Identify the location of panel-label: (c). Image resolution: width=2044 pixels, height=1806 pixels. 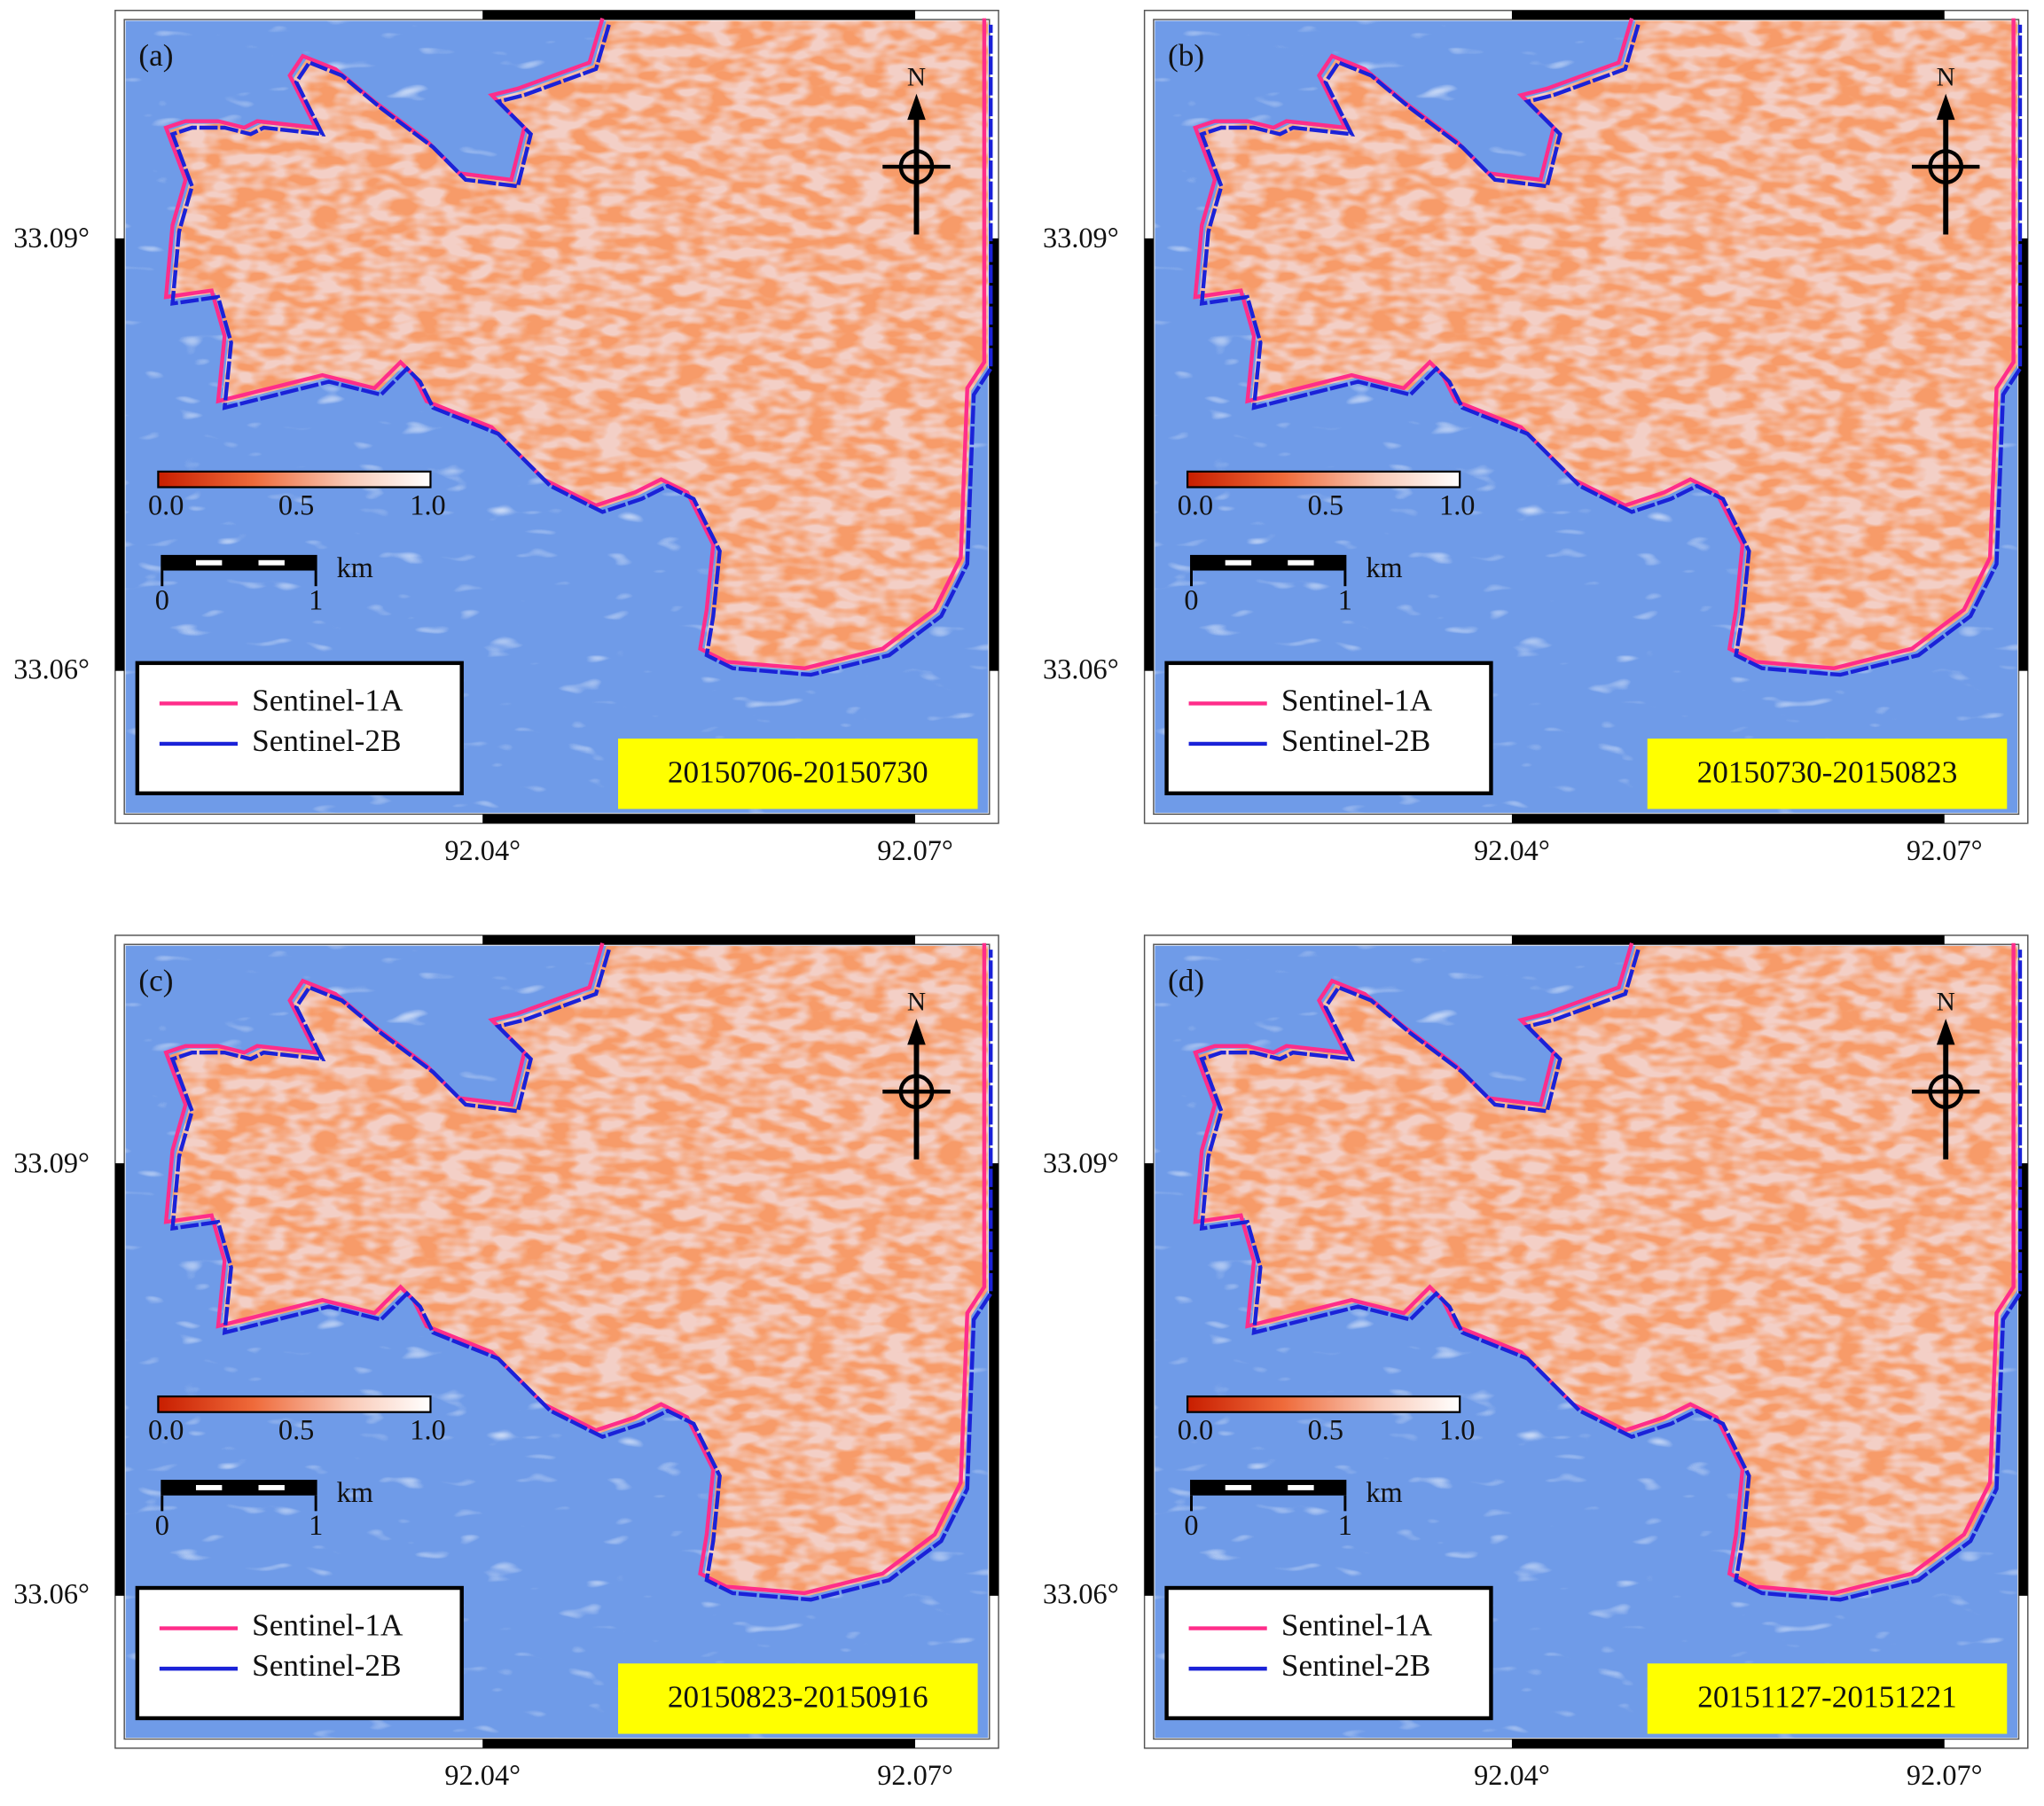
(155, 980).